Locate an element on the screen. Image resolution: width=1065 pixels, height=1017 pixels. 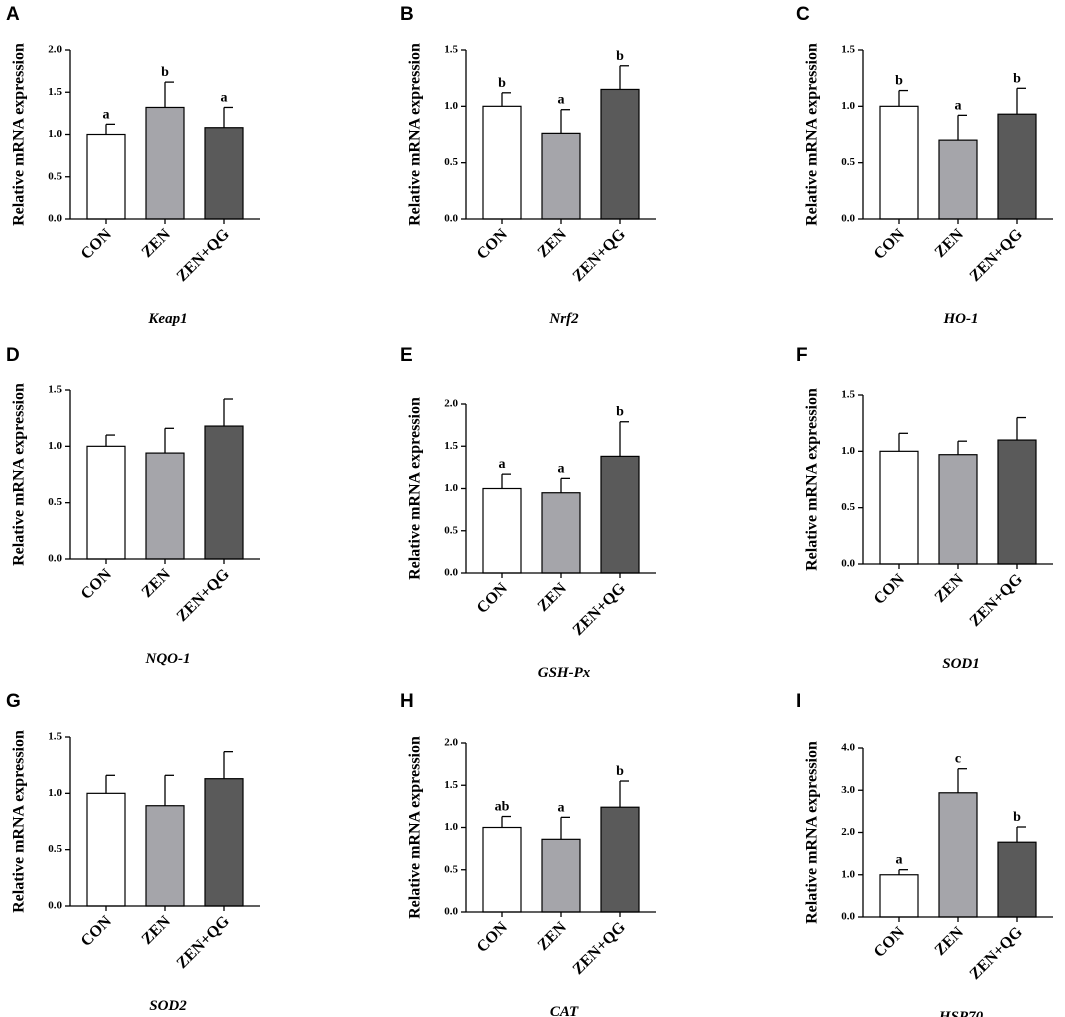
y-tick-label: 3.0 is located at coordinates (848, 790).